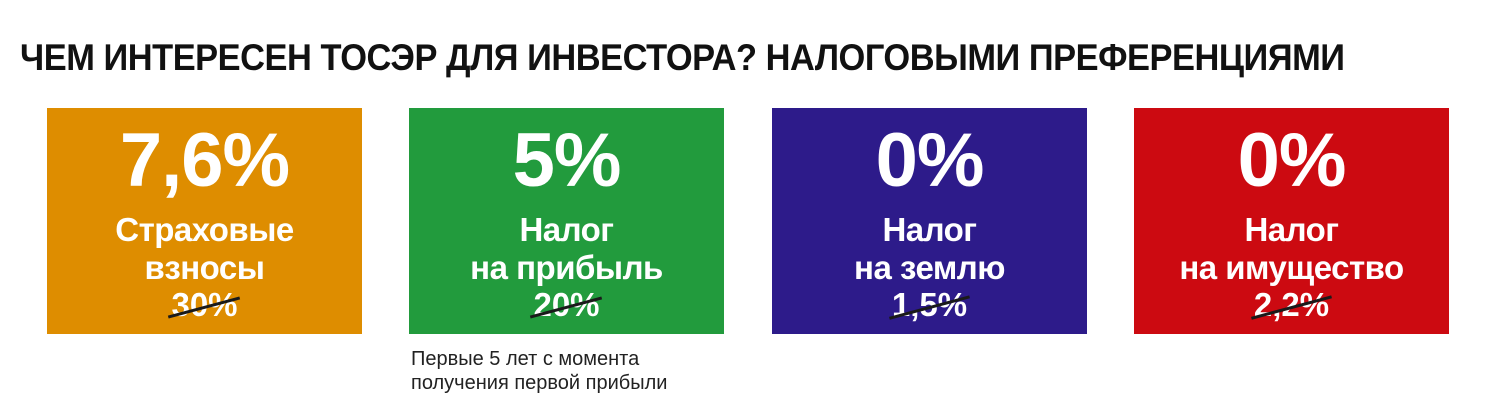 Image resolution: width=1500 pixels, height=415 pixels. I want to click on card-label: Страховые взносы, so click(204, 249).